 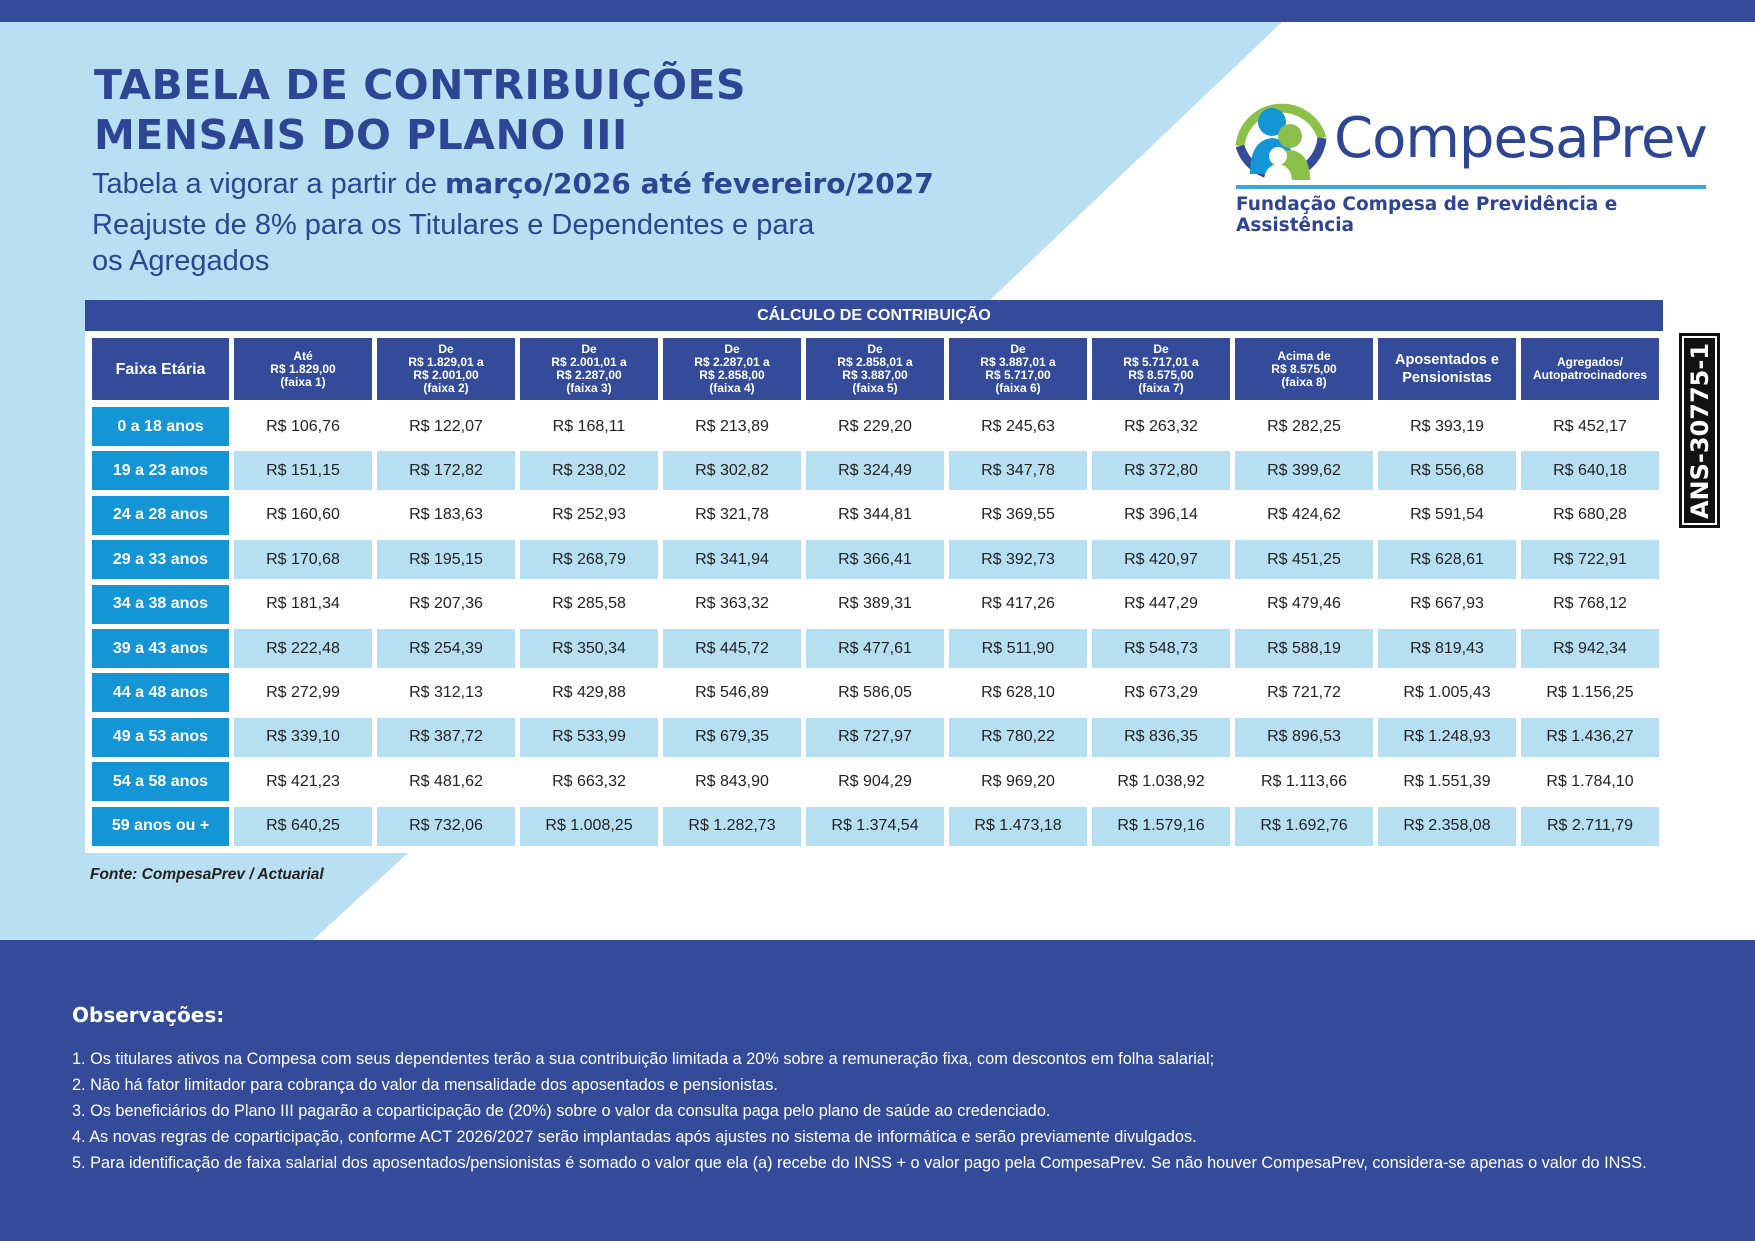 What do you see at coordinates (589, 388) in the screenshot?
I see `column-header-line: (faixa 3)` at bounding box center [589, 388].